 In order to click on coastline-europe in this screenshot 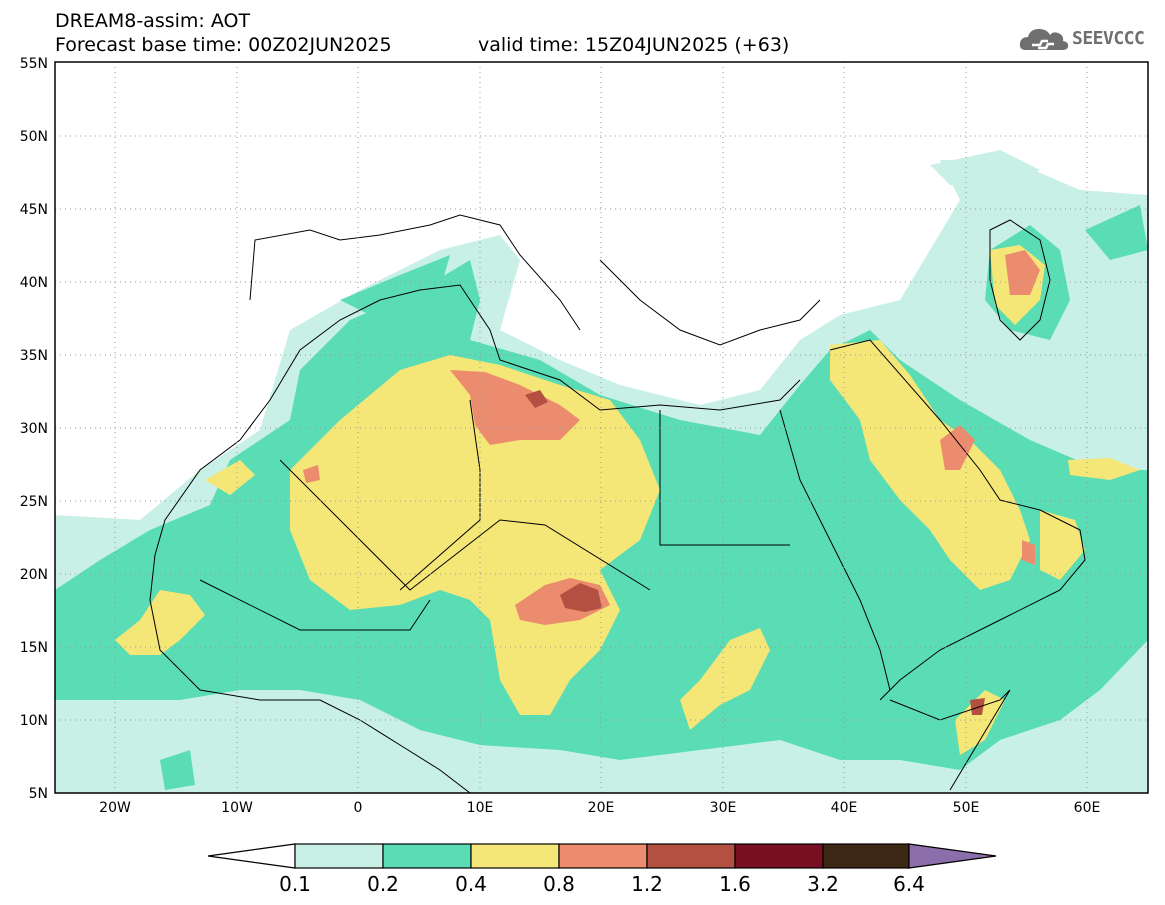, I will do `click(415, 272)`.